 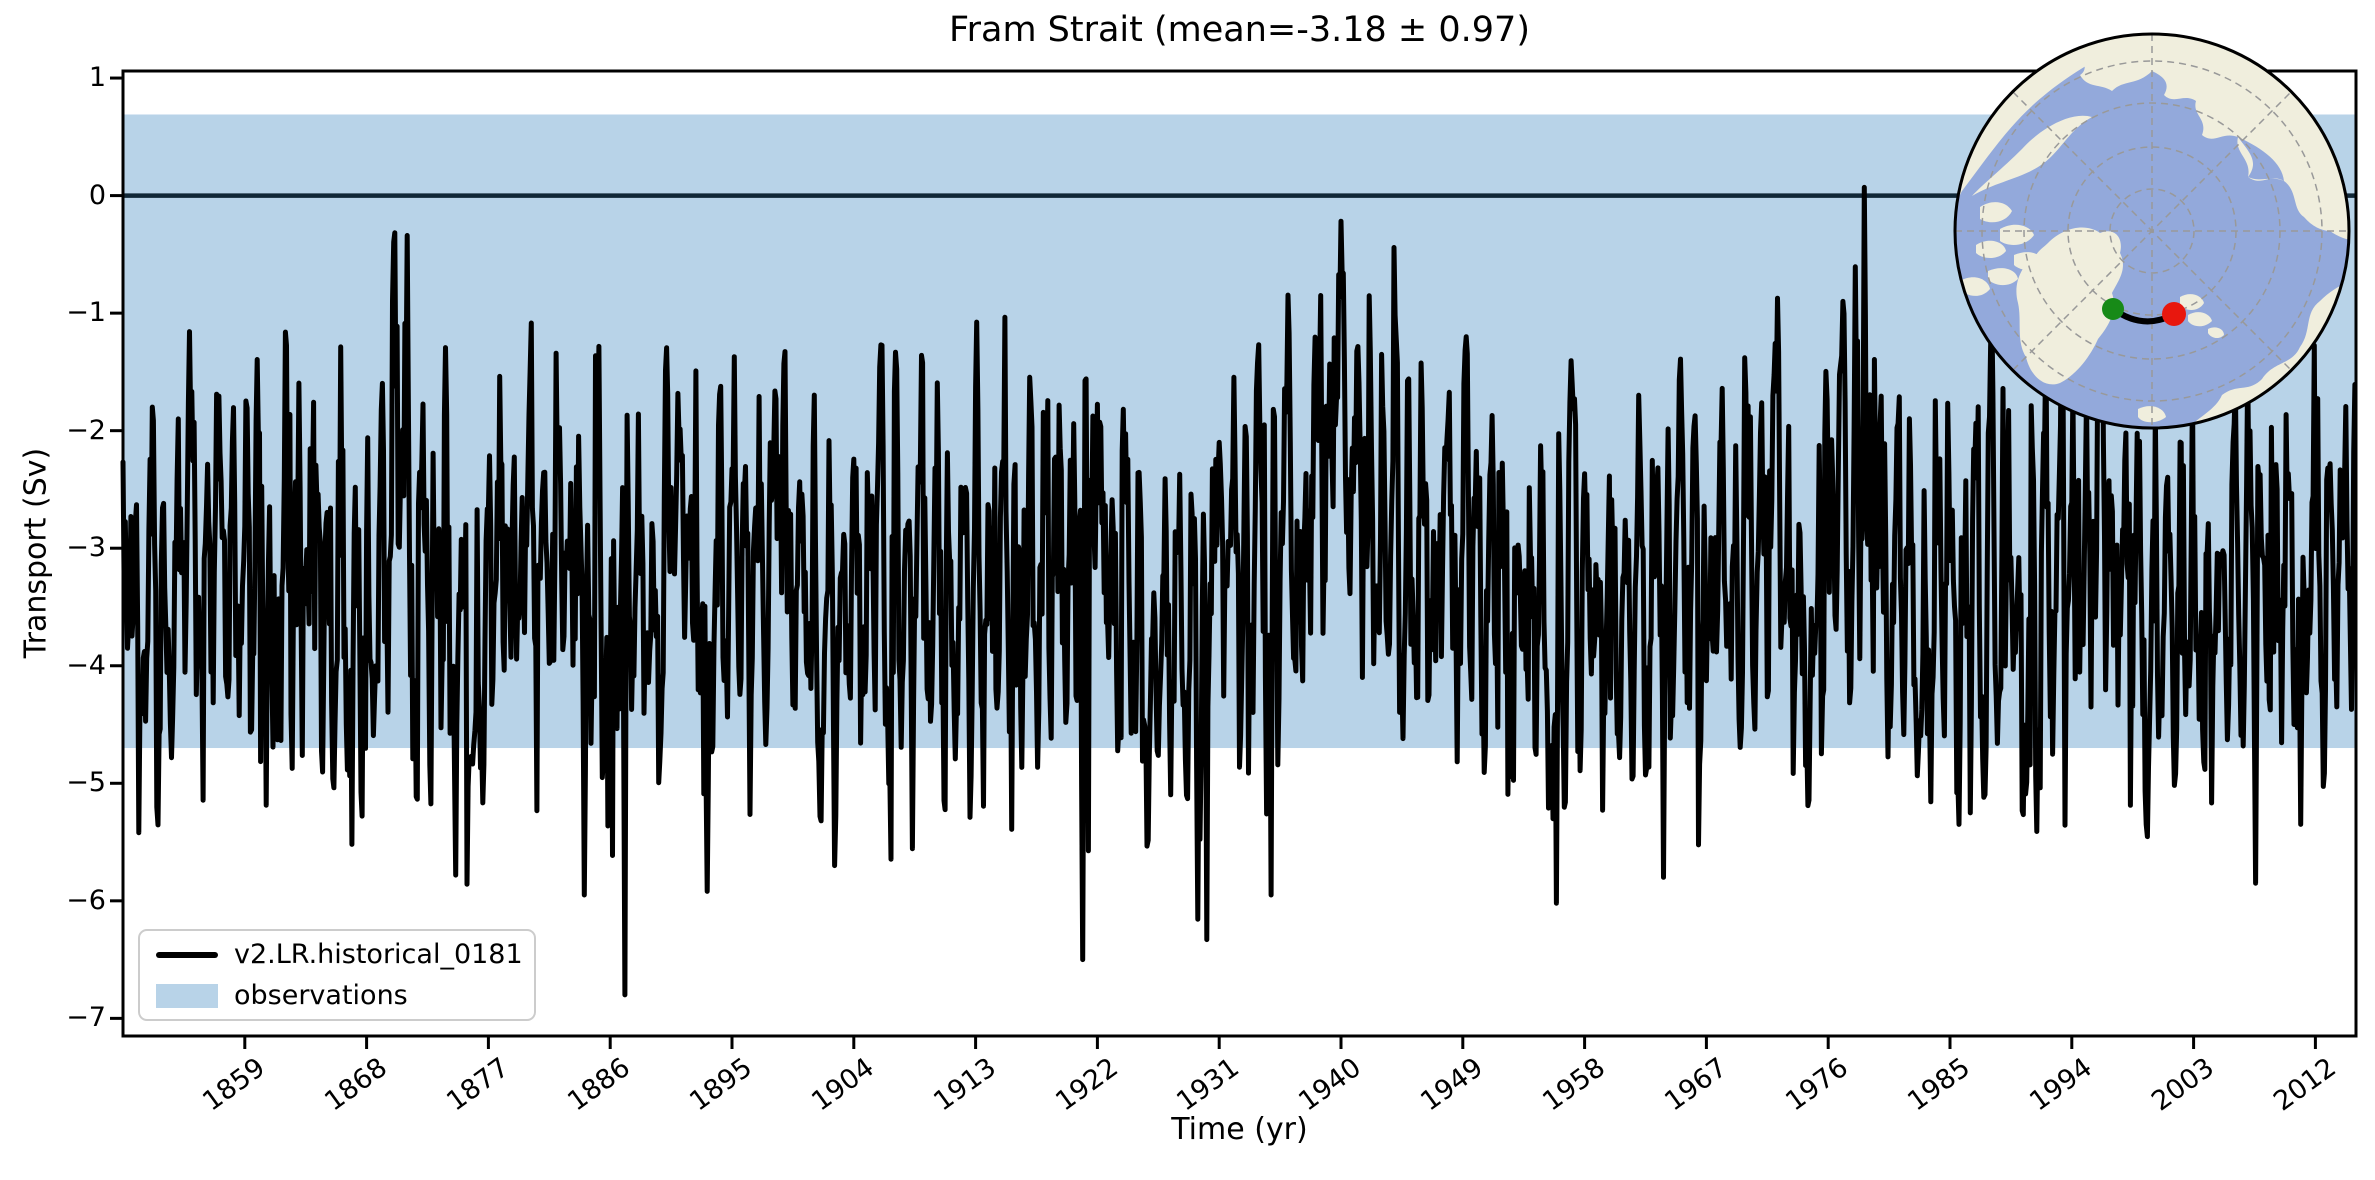 What do you see at coordinates (378, 954) in the screenshot?
I see `legend-label-model: v2.LR.historical_0181` at bounding box center [378, 954].